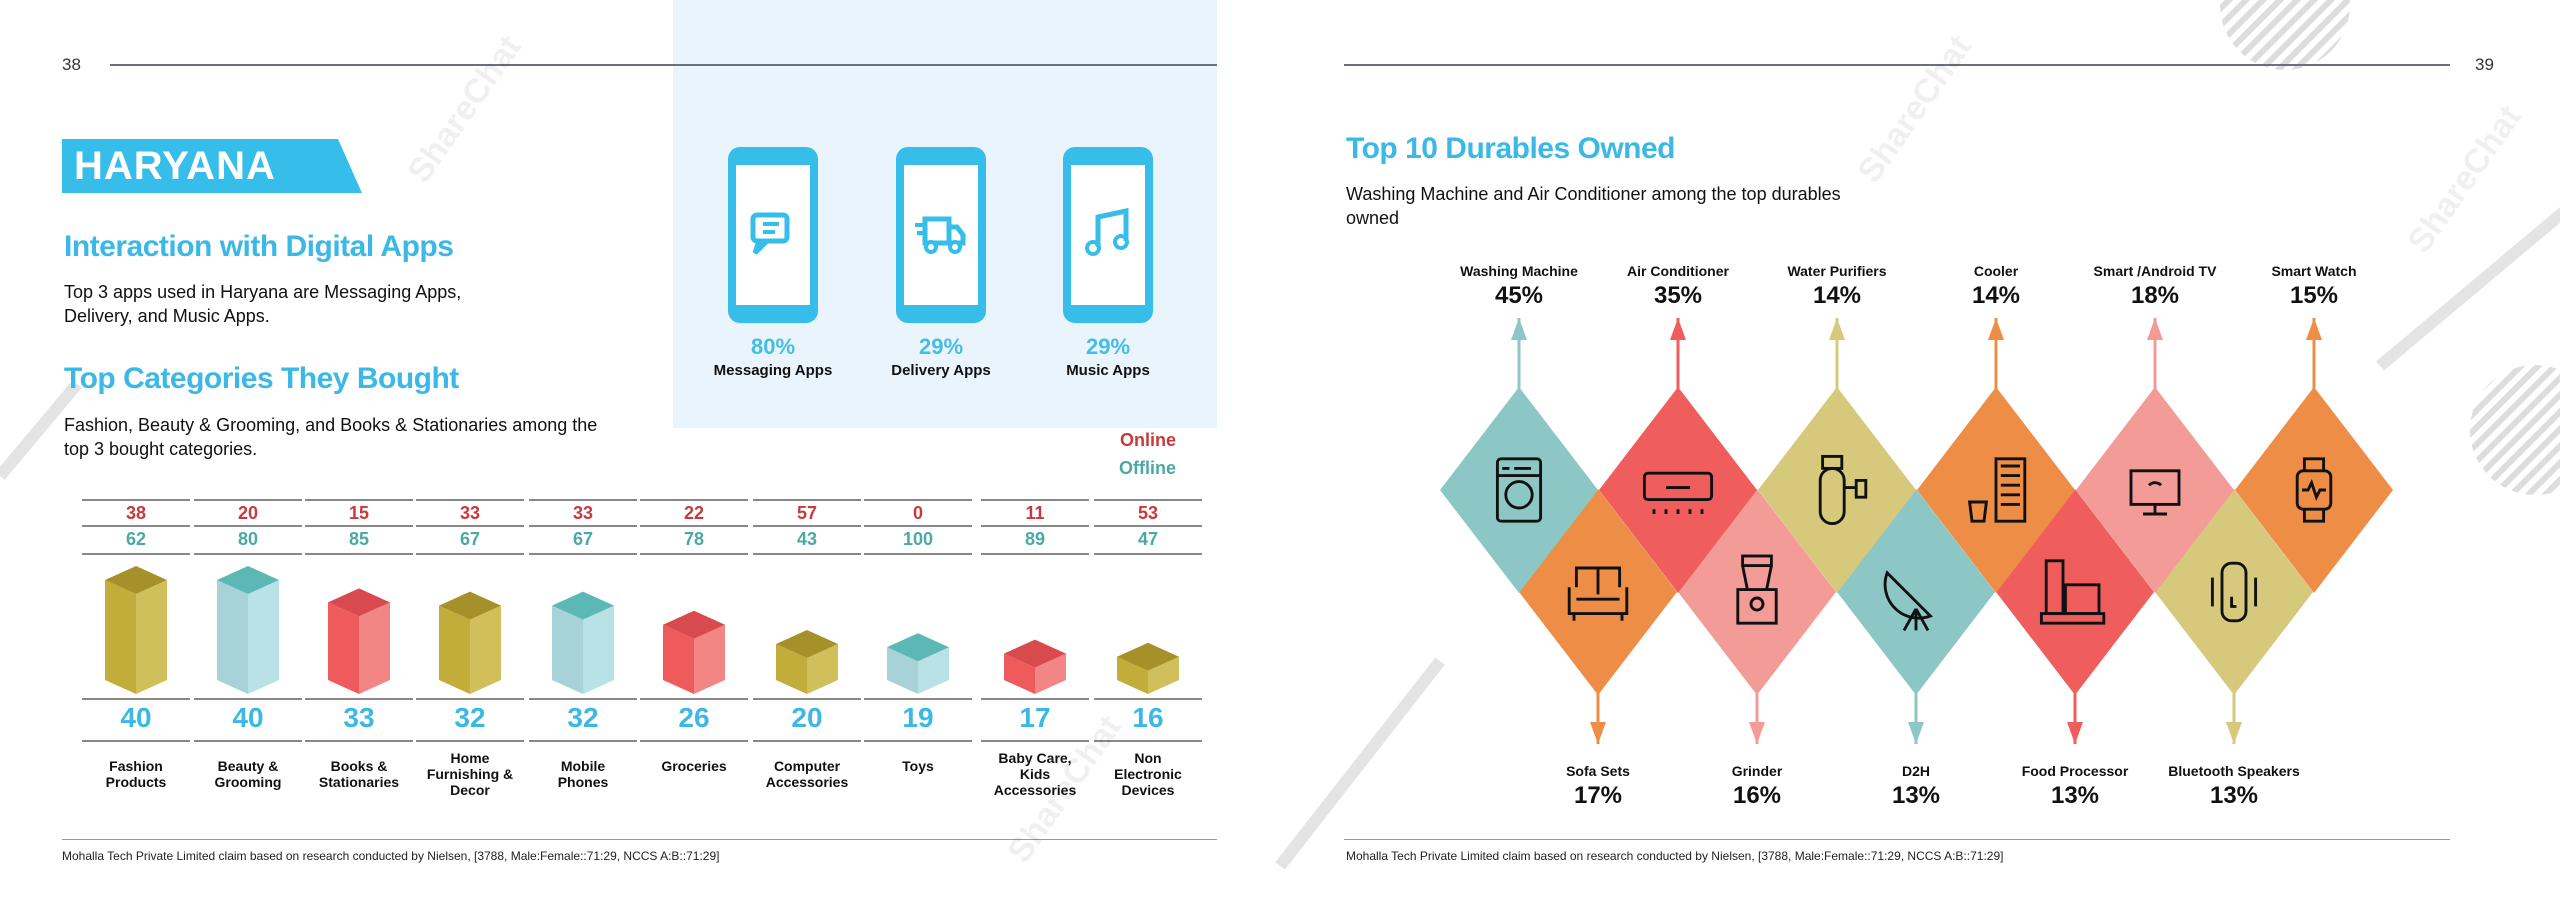 Image resolution: width=2560 pixels, height=905 pixels. I want to click on category-column: 33 67 32 Home Furnishing & Decor, so click(470, 452).